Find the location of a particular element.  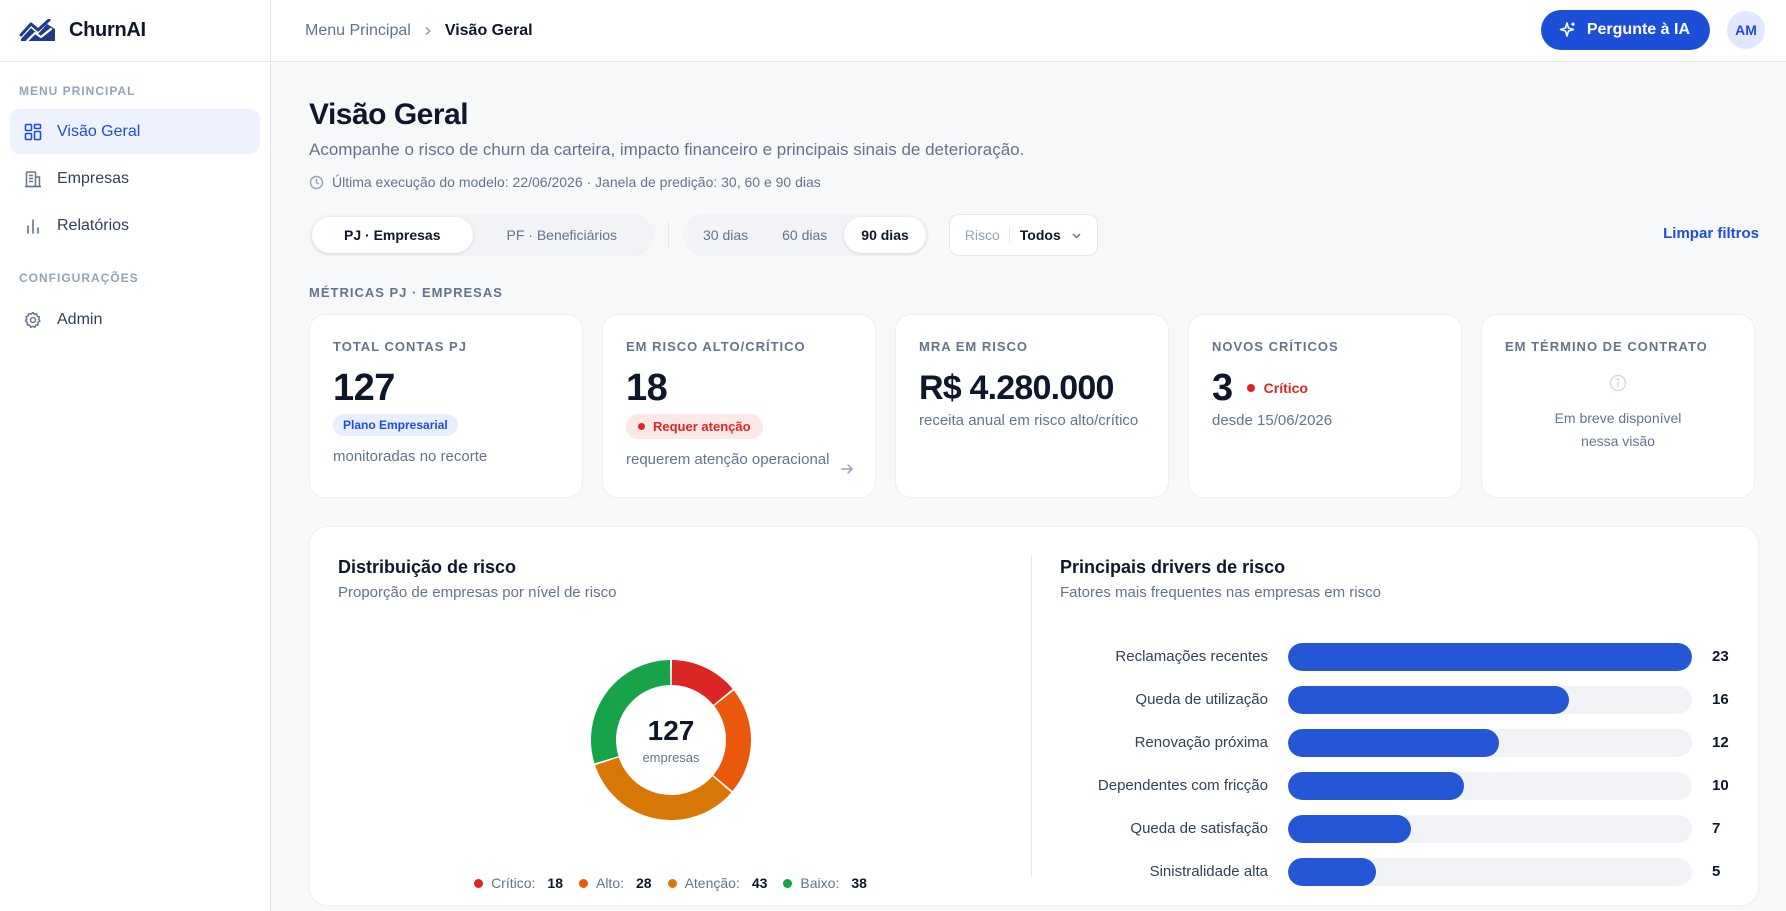

kpi-value: R$ 4.280.000 is located at coordinates (1016, 388).